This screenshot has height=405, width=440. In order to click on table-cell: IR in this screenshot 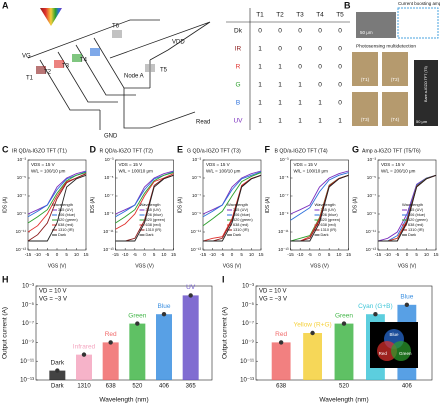, I will do `click(238, 49)`.